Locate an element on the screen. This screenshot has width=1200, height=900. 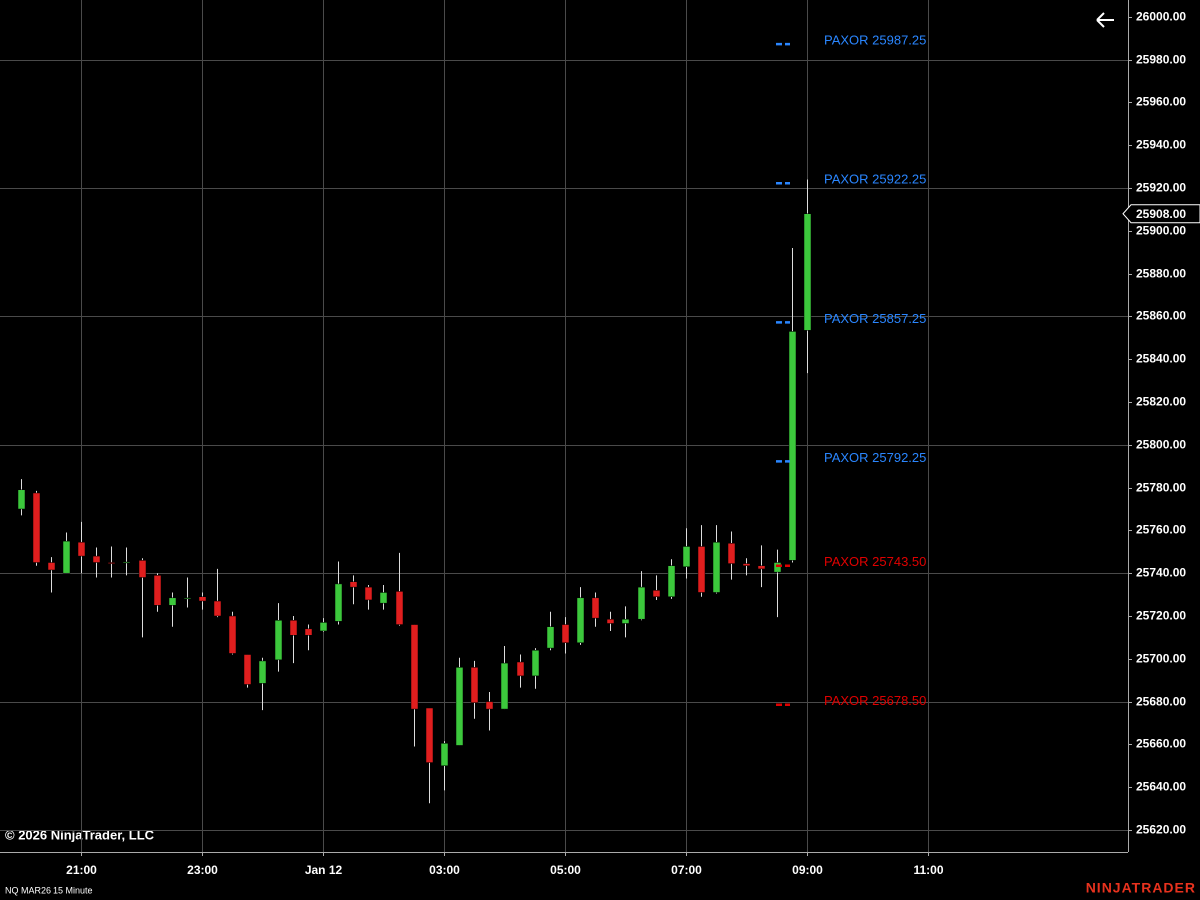
x-tick-label: 07:00 is located at coordinates (686, 870).